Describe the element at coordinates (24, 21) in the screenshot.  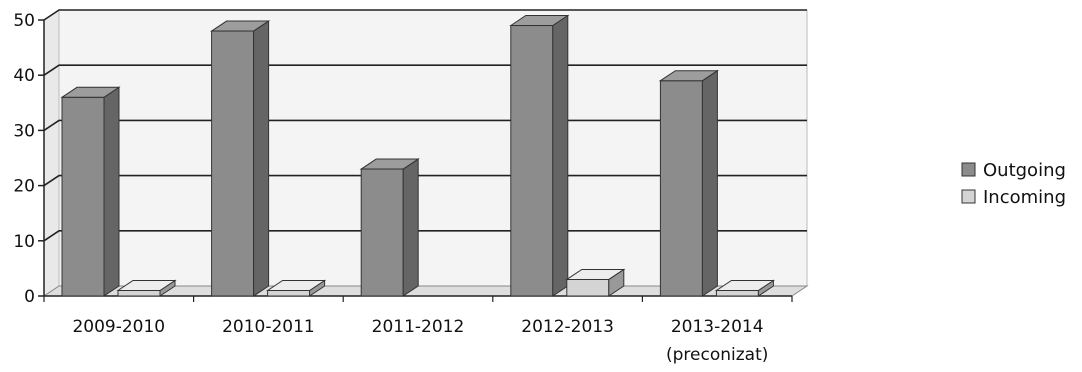
I see `y-tick-label: 50` at that location.